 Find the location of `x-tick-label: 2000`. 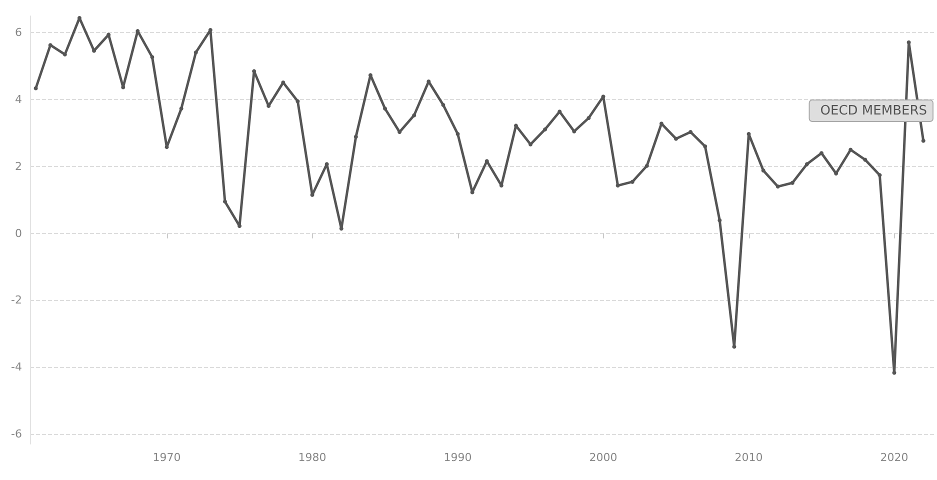

x-tick-label: 2000 is located at coordinates (603, 457).